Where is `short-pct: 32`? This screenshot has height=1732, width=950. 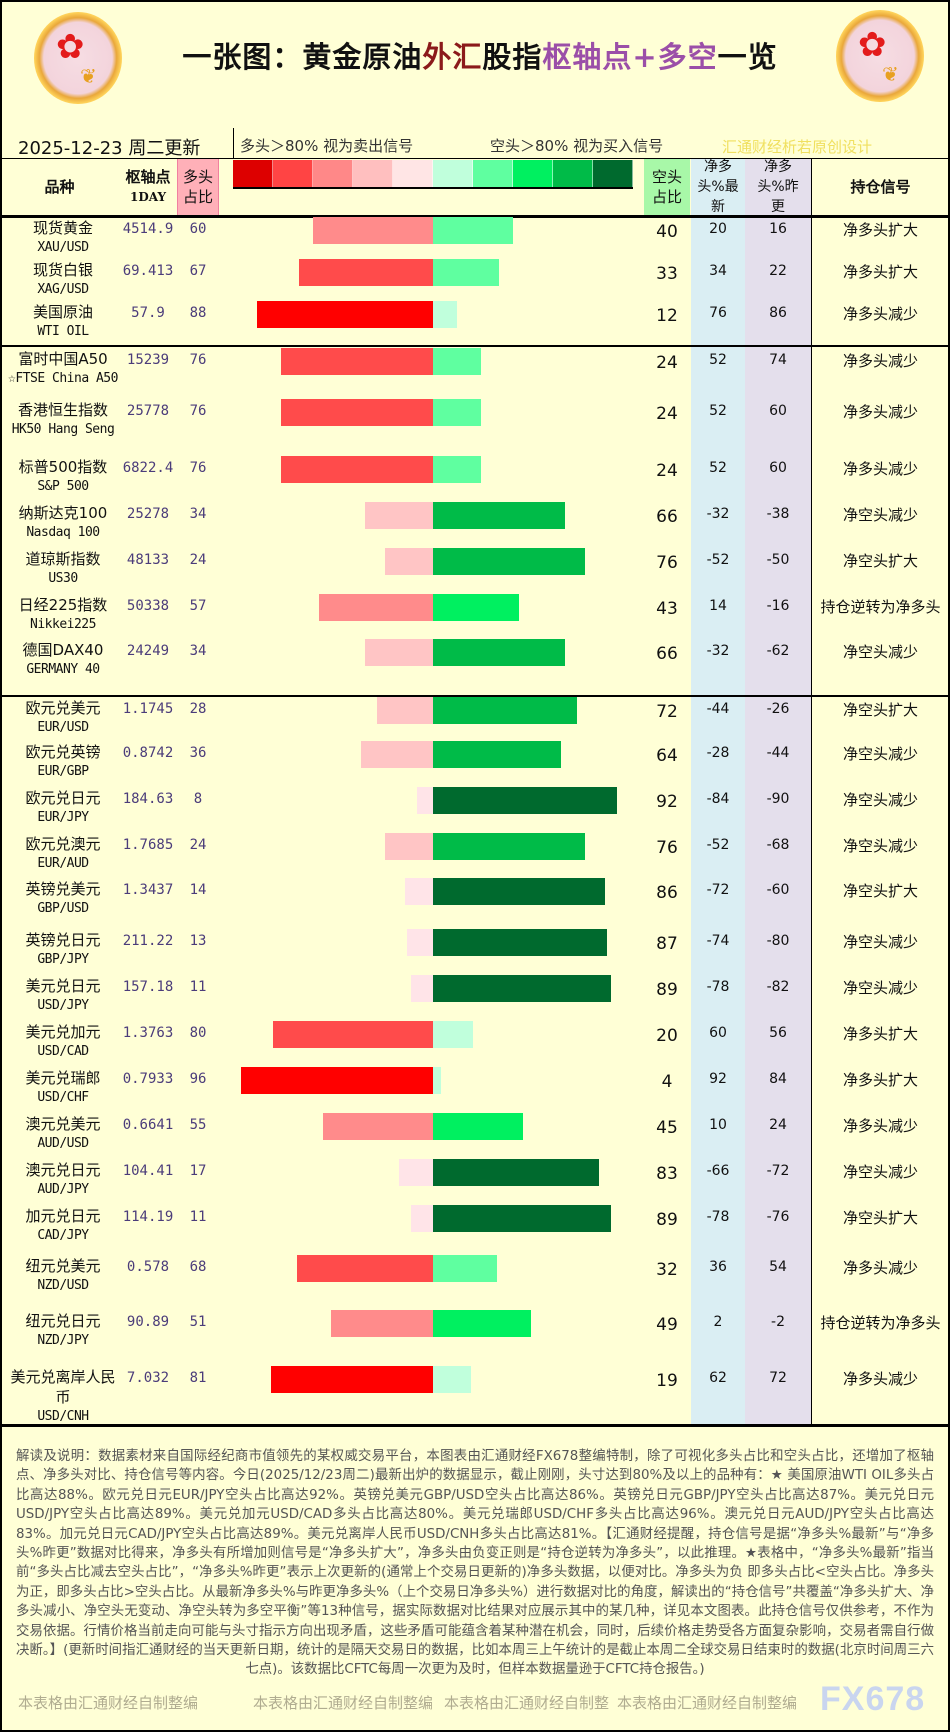 short-pct: 32 is located at coordinates (667, 1270).